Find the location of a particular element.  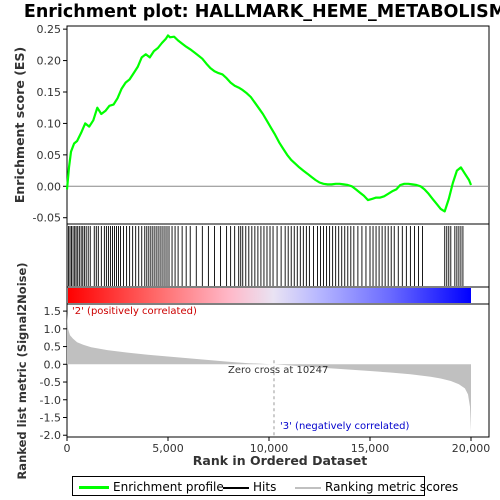

x-tick-label: 5,000 is located at coordinates (168, 448).